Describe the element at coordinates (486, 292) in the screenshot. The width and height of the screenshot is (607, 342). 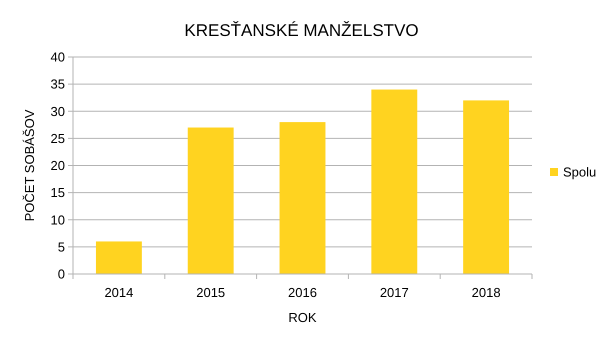
I see `x-tick-label: 2018` at that location.